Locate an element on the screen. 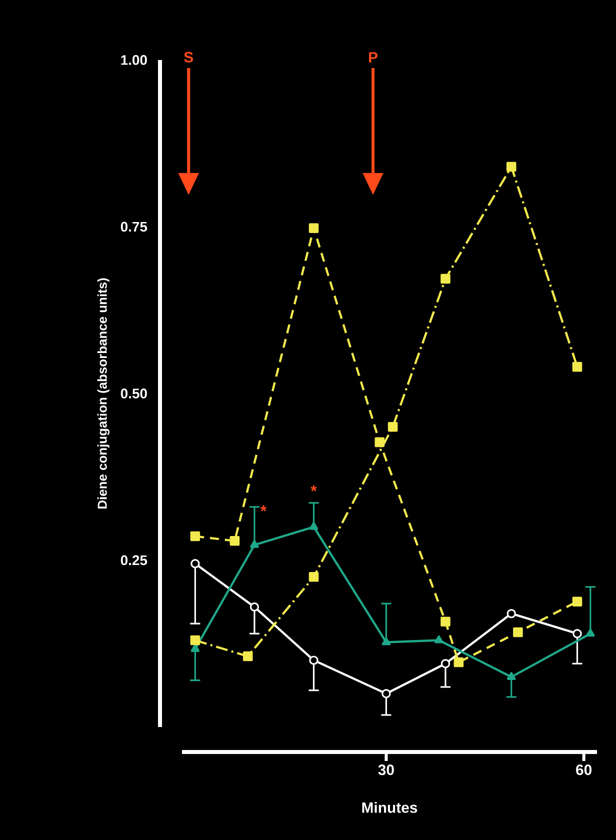 This screenshot has height=840, width=616. y-tick-label: 1.00 is located at coordinates (134, 60).